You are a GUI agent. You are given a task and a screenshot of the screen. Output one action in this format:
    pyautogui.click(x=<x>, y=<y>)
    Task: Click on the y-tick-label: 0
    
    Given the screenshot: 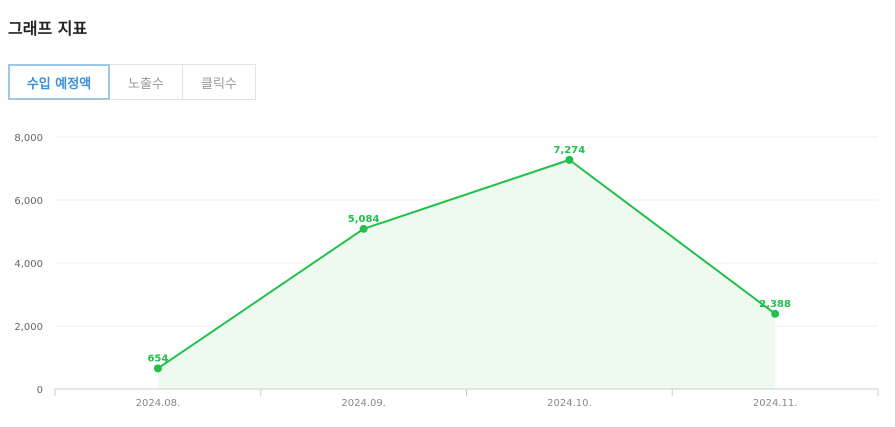 What is the action you would take?
    pyautogui.click(x=40, y=390)
    